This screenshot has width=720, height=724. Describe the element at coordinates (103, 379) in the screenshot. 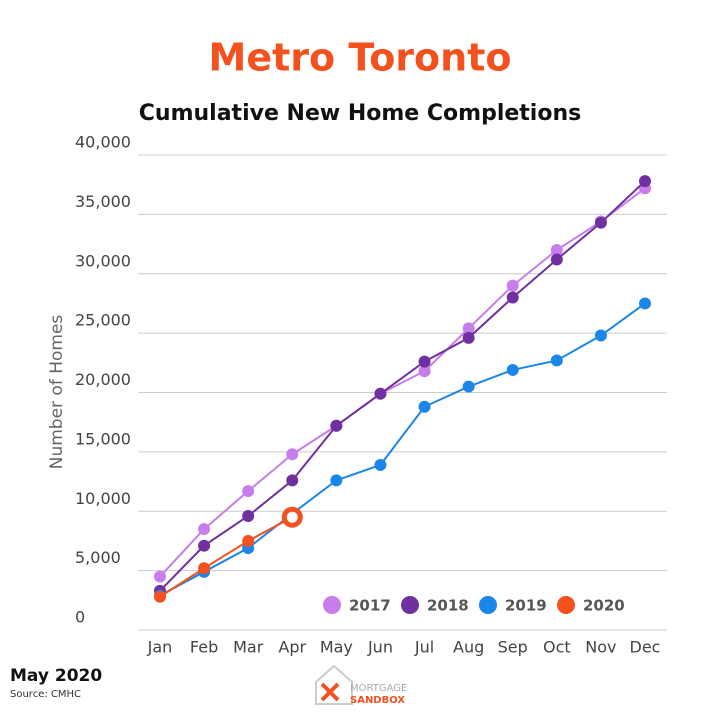

I see `y-tick-label: 20,000` at that location.